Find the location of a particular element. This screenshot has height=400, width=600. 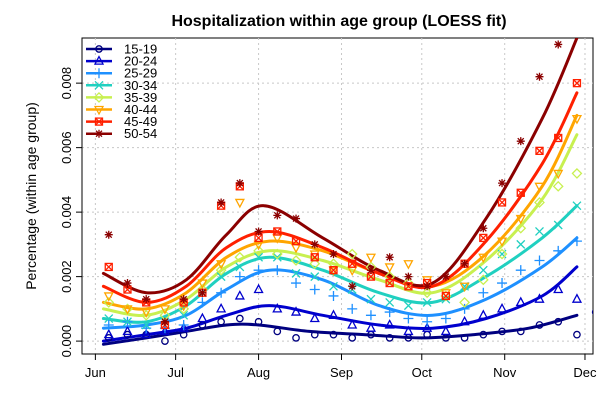

y-tick-label: 0.004 is located at coordinates (66, 212).